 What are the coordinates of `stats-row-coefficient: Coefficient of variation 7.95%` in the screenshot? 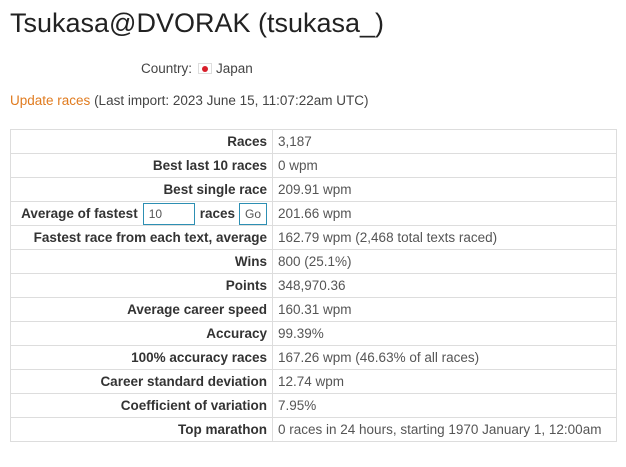 It's located at (313, 405).